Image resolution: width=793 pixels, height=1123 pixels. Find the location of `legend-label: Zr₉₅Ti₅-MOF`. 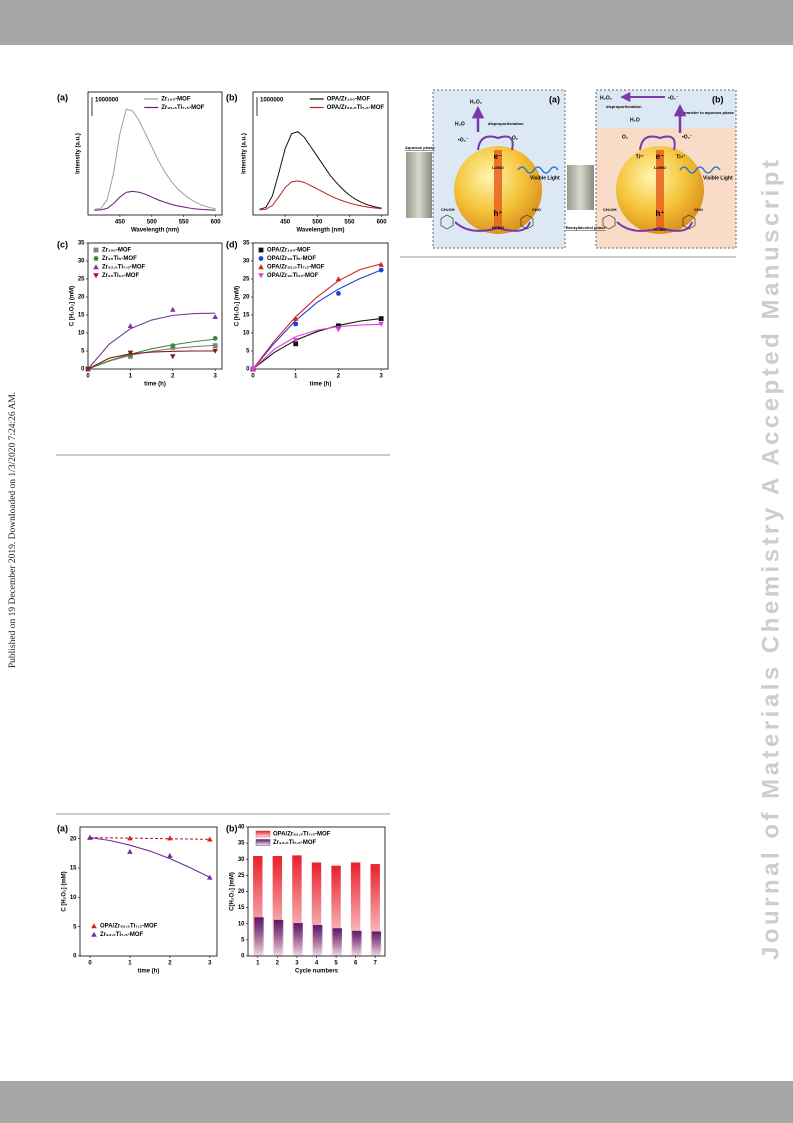

legend-label: Zr₉₅Ti₅-MOF is located at coordinates (119, 259).